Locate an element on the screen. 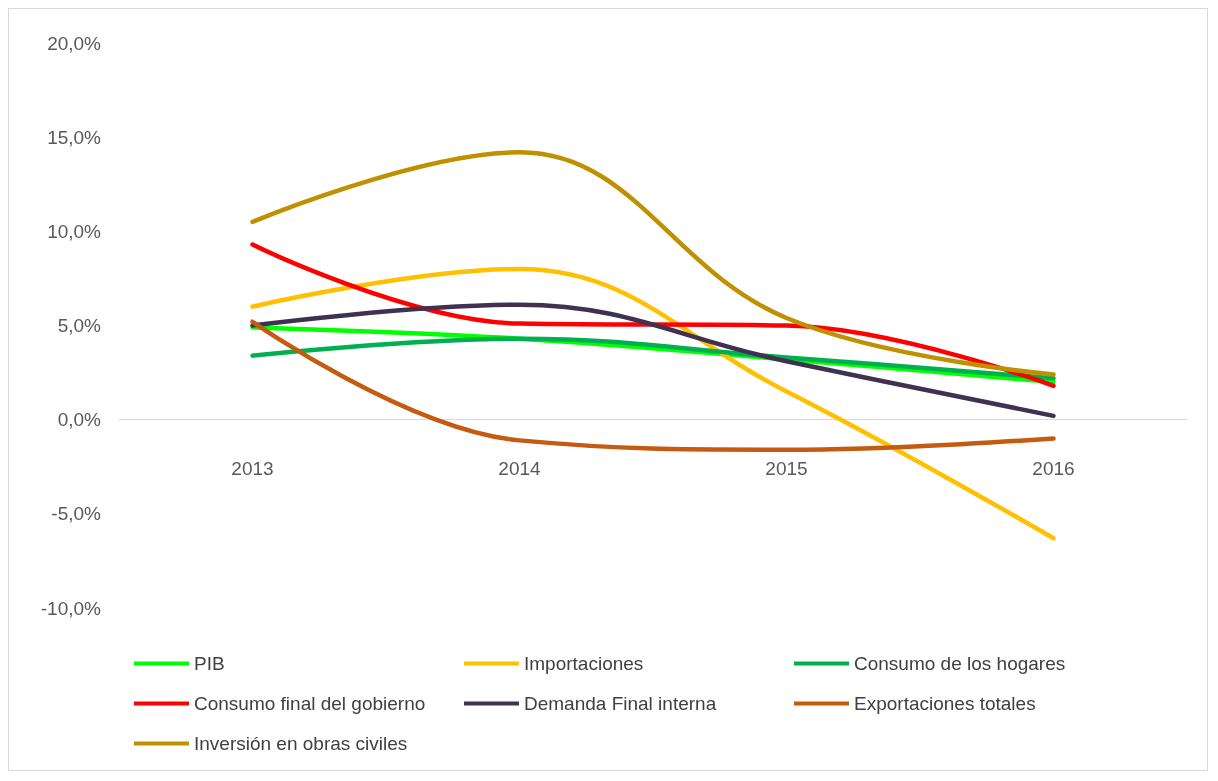 The height and width of the screenshot is (781, 1218). legend-label: Demanda Final interna is located at coordinates (620, 703).